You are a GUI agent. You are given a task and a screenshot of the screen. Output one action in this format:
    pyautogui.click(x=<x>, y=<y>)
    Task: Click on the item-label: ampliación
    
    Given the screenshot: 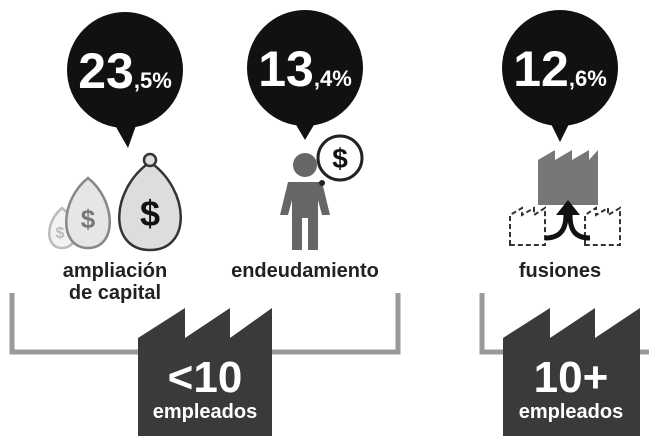 What is the action you would take?
    pyautogui.click(x=115, y=271)
    